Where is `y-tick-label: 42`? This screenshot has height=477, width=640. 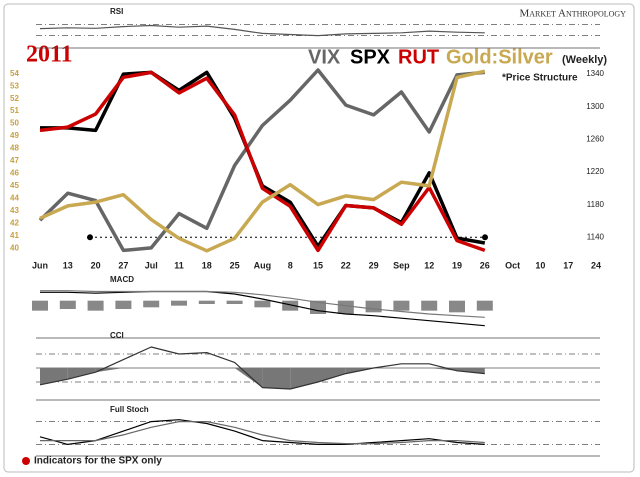
y-tick-label: 42 is located at coordinates (14, 222).